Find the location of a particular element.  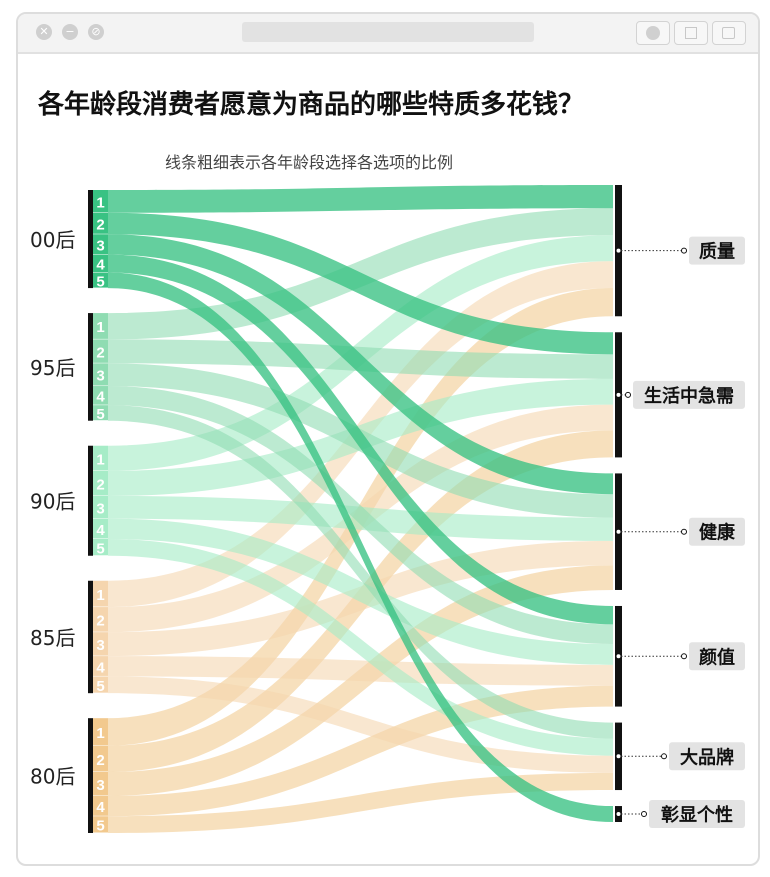

address-bar is located at coordinates (388, 32).